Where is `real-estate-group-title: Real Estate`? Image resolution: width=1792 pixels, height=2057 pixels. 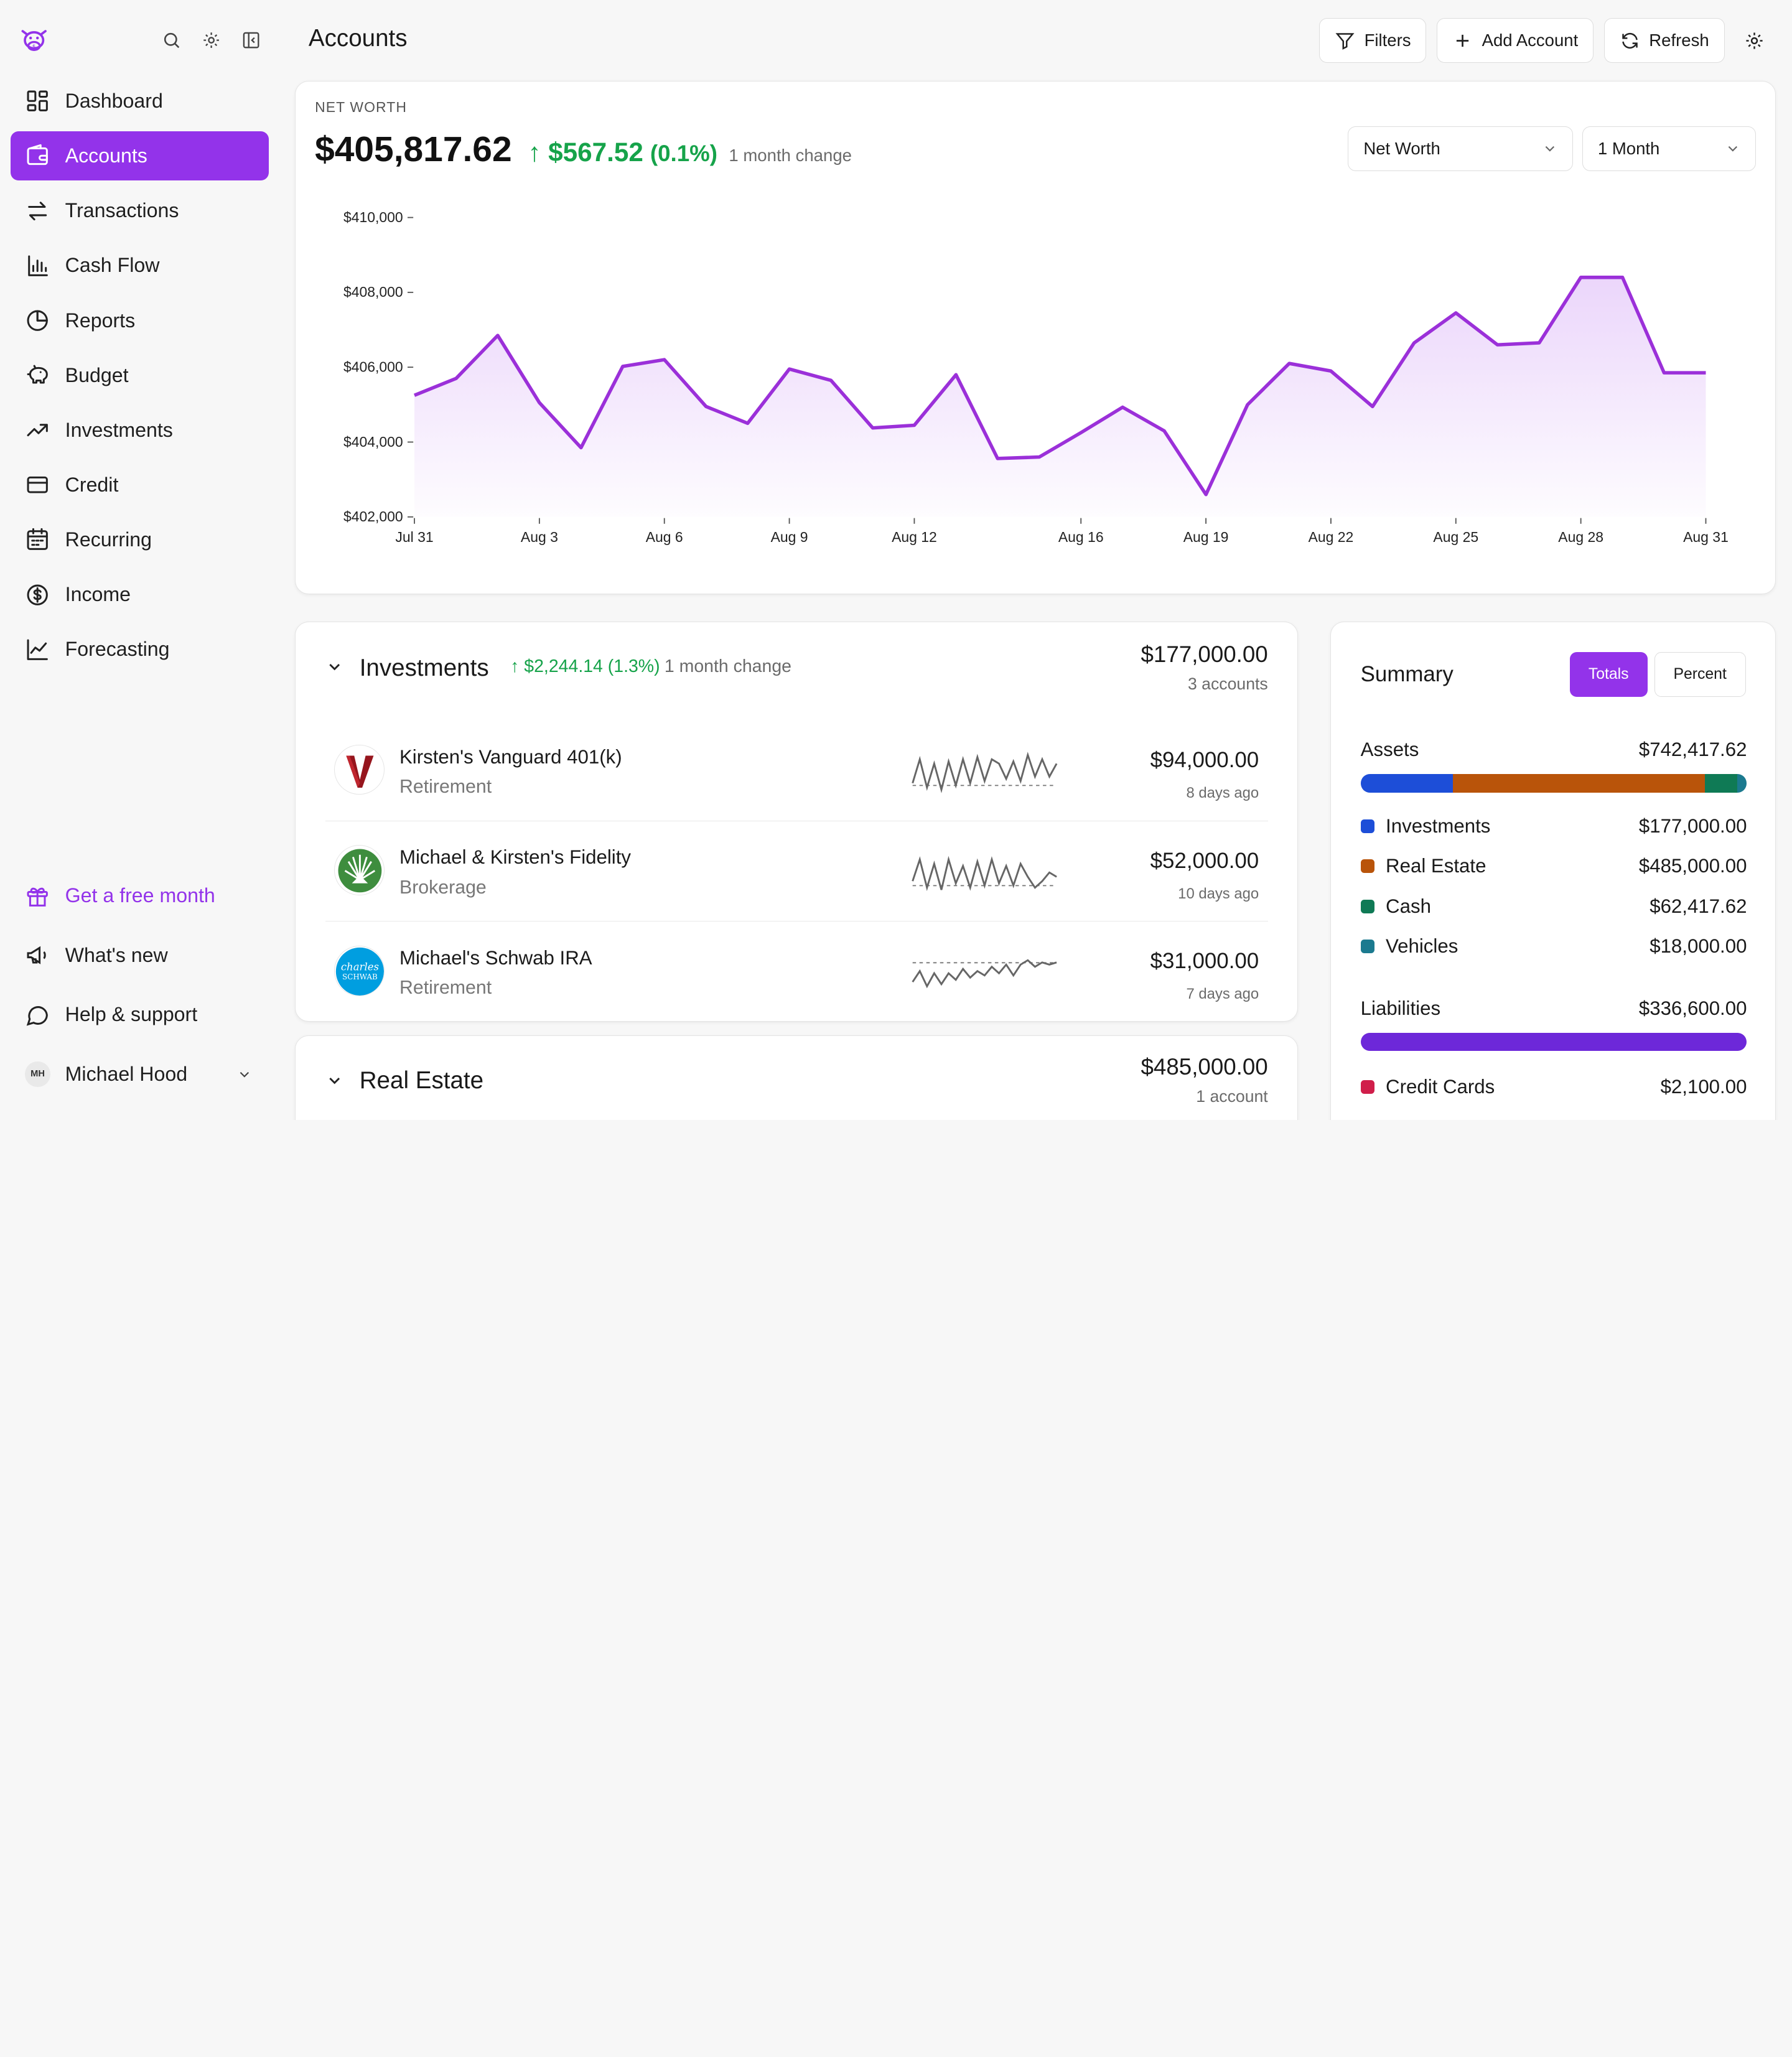 real-estate-group-title: Real Estate is located at coordinates (422, 1080).